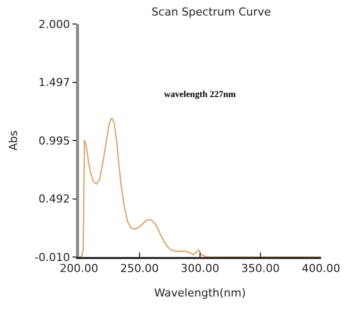 Image resolution: width=352 pixels, height=310 pixels. What do you see at coordinates (13, 140) in the screenshot?
I see `y-axis-title: Abs` at bounding box center [13, 140].